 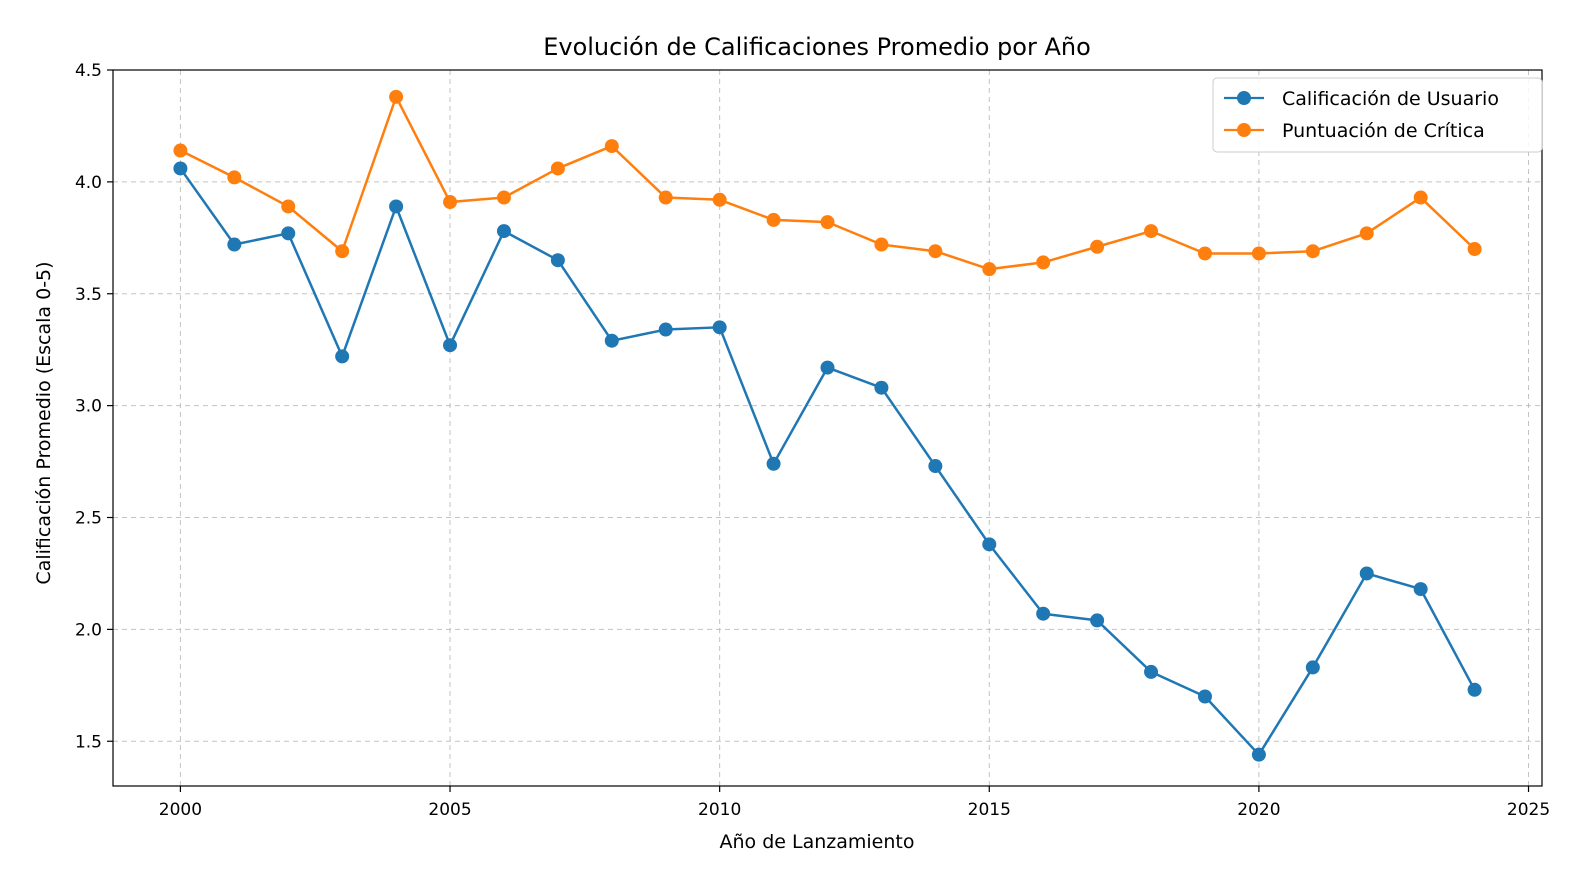 I want to click on x-tick-label: 2000, so click(x=180, y=810).